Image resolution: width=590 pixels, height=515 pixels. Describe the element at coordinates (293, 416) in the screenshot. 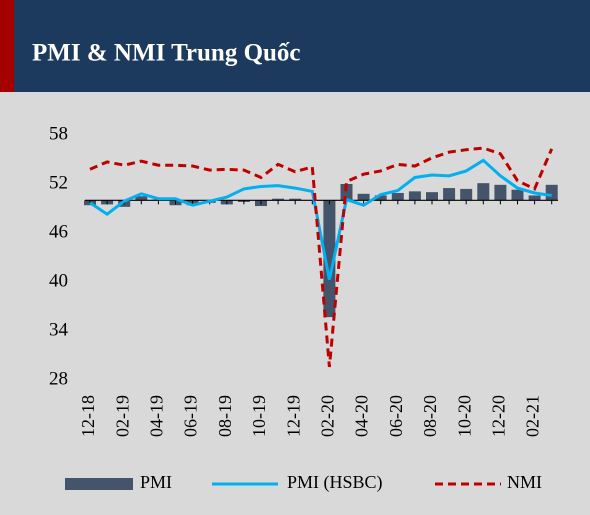

I see `x-tick-label: 12-19` at that location.